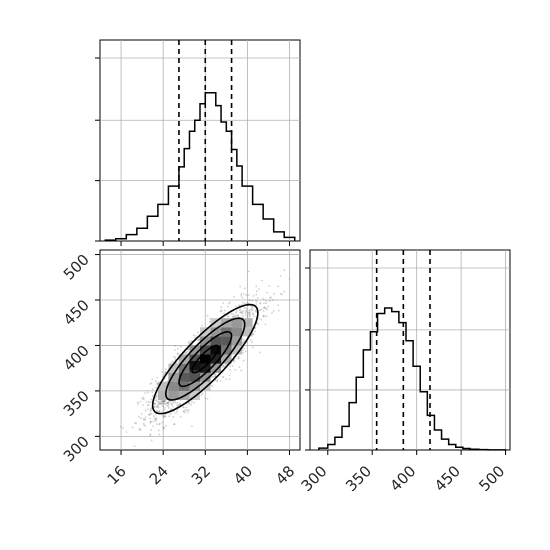 The width and height of the screenshot is (550, 550). What do you see at coordinates (243, 475) in the screenshot?
I see `x-tick-label: 40` at bounding box center [243, 475].